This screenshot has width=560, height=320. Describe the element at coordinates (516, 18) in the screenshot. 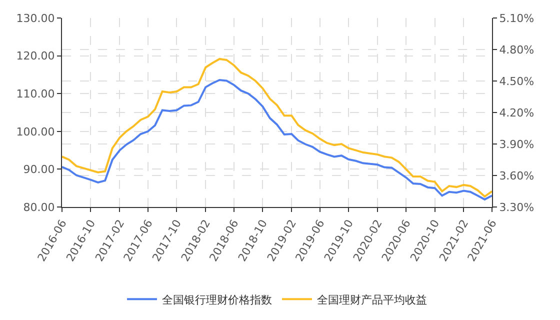

I see `y2-tick-label: 5.10%` at that location.